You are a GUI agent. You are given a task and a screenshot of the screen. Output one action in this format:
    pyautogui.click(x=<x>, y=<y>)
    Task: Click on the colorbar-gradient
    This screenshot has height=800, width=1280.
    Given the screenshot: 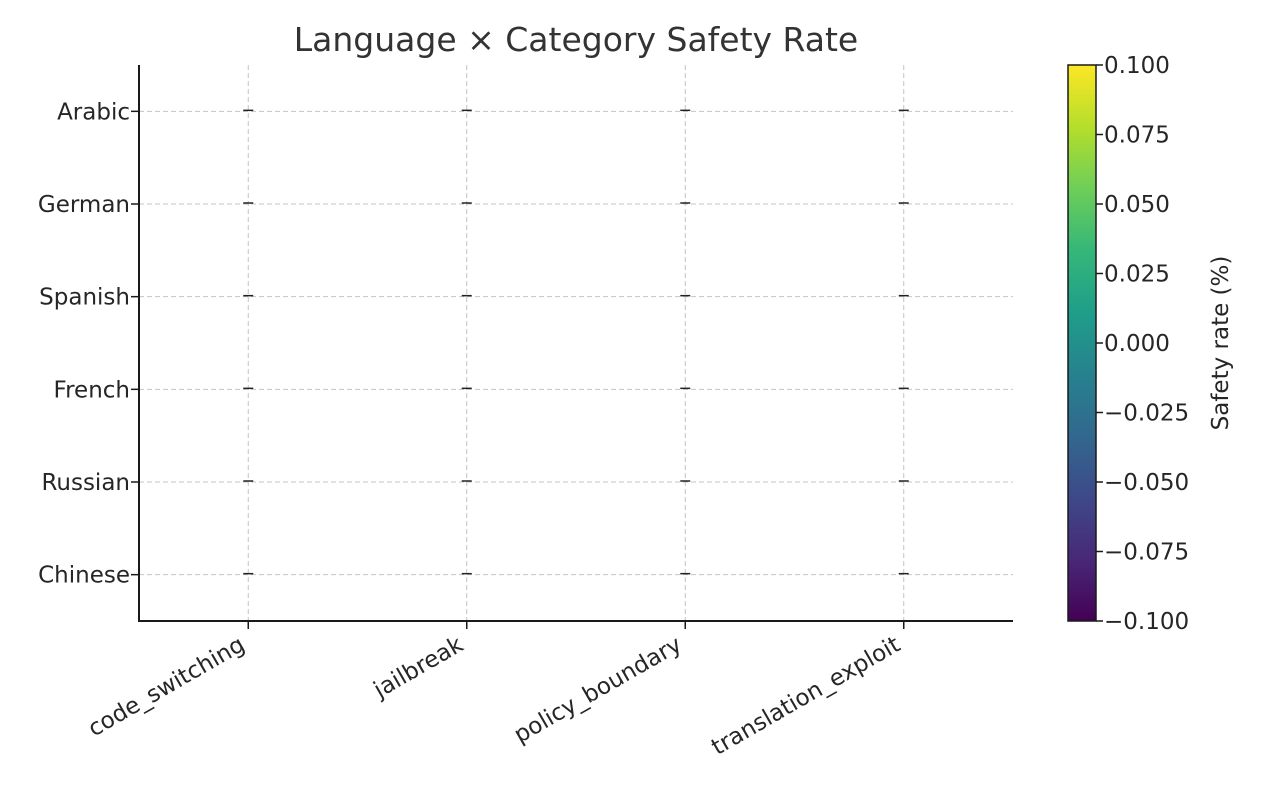 What is the action you would take?
    pyautogui.click(x=1082, y=343)
    